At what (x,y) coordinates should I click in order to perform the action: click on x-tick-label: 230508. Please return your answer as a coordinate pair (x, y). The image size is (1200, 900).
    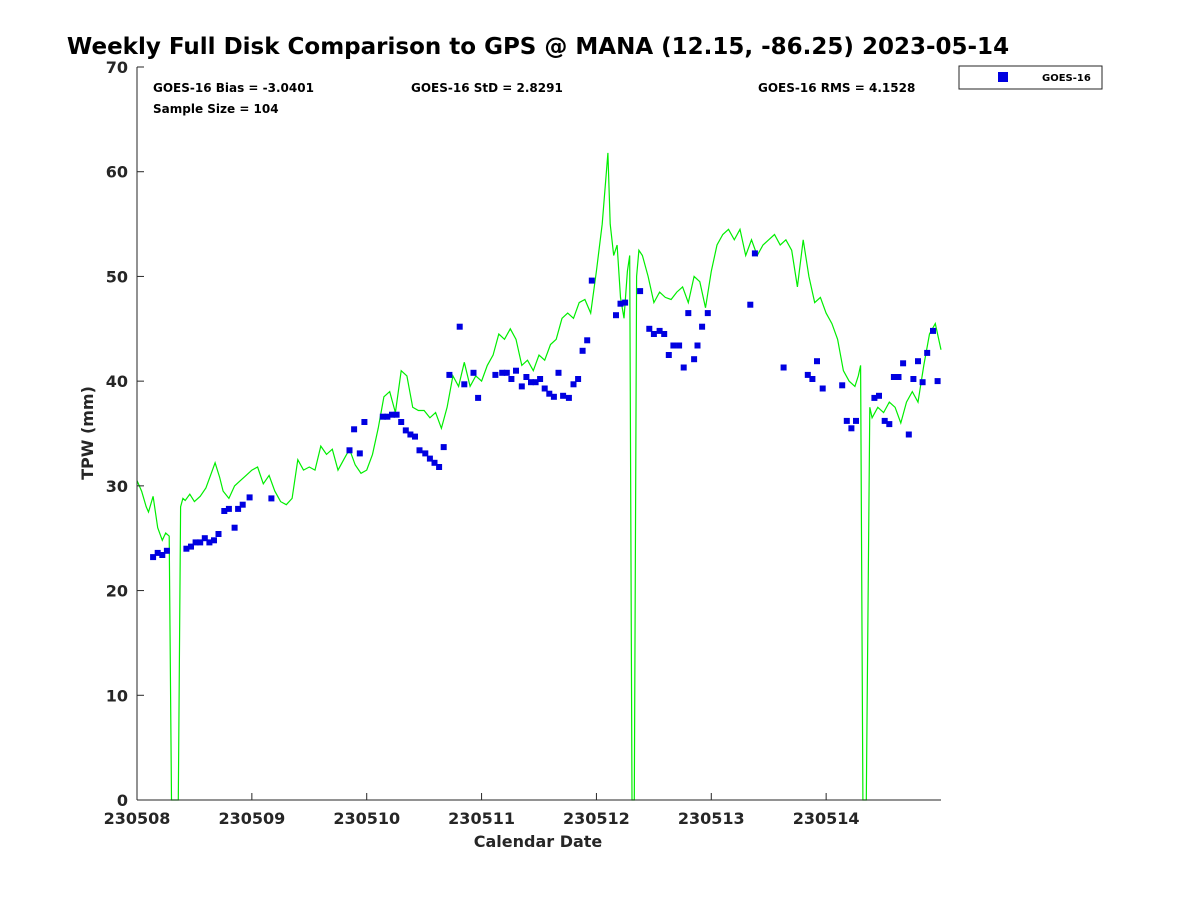
    Looking at the image, I should click on (137, 818).